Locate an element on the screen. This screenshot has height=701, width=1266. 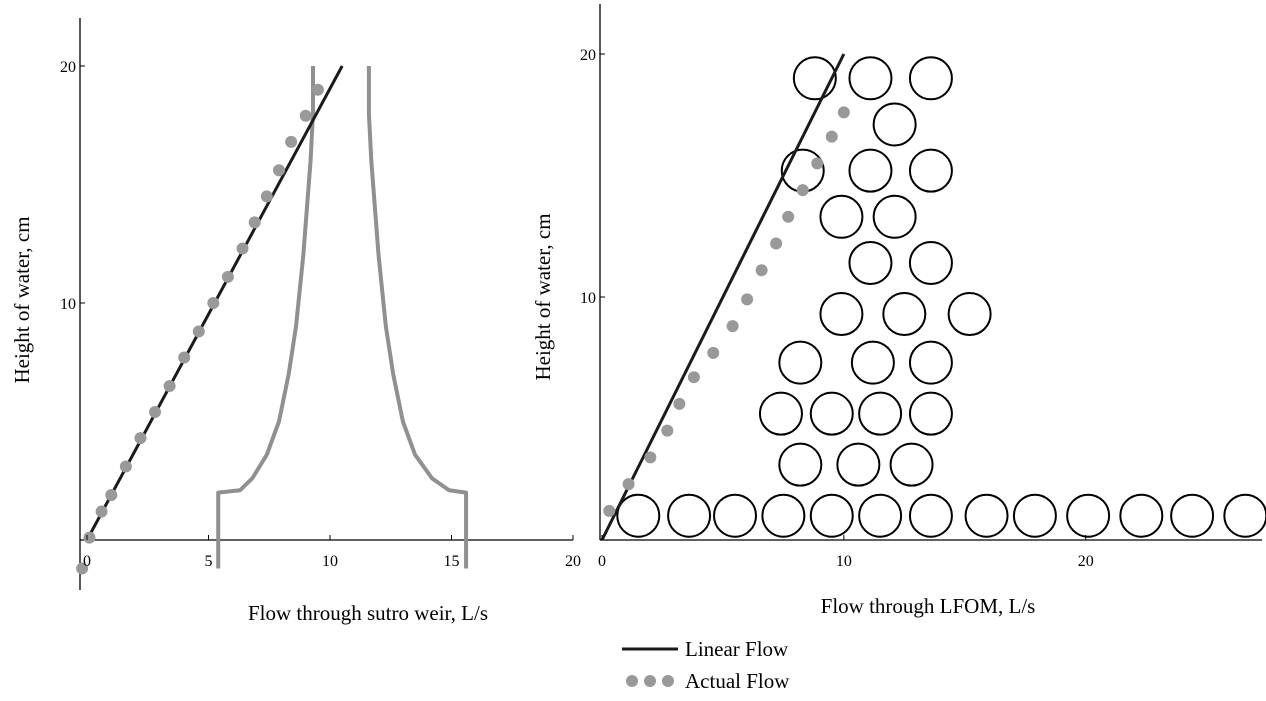
legend-actual-flow-label: Actual Flow is located at coordinates (737, 681).